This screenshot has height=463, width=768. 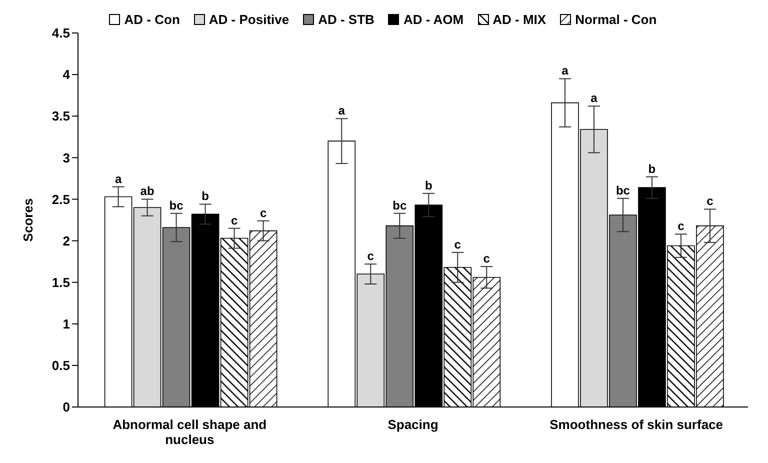 I want to click on y-tick-label: 0, so click(x=66, y=407).